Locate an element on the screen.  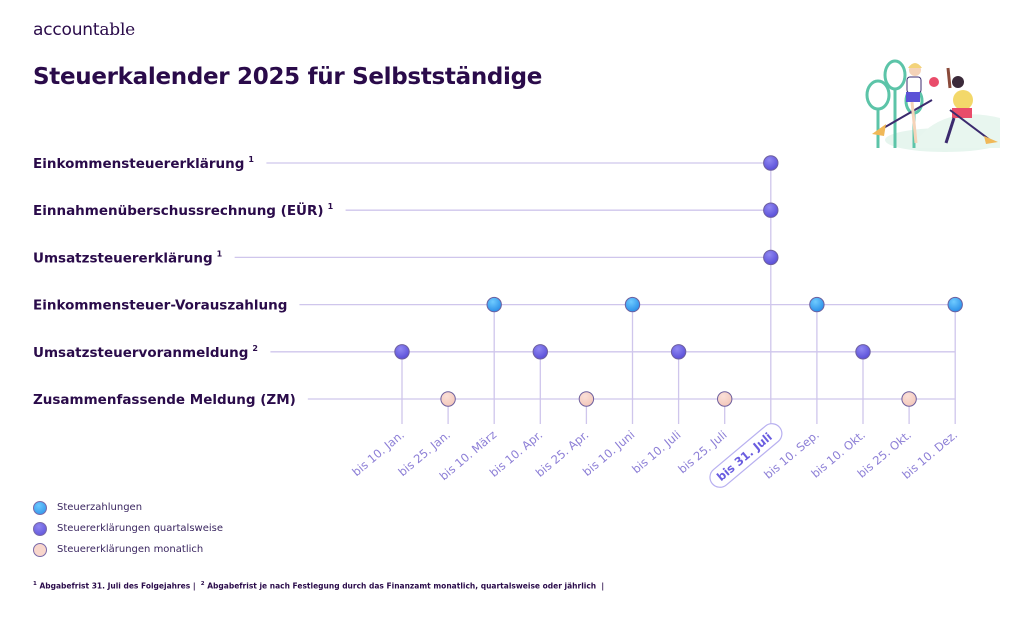
player-left-hair is located at coordinates (915, 65).